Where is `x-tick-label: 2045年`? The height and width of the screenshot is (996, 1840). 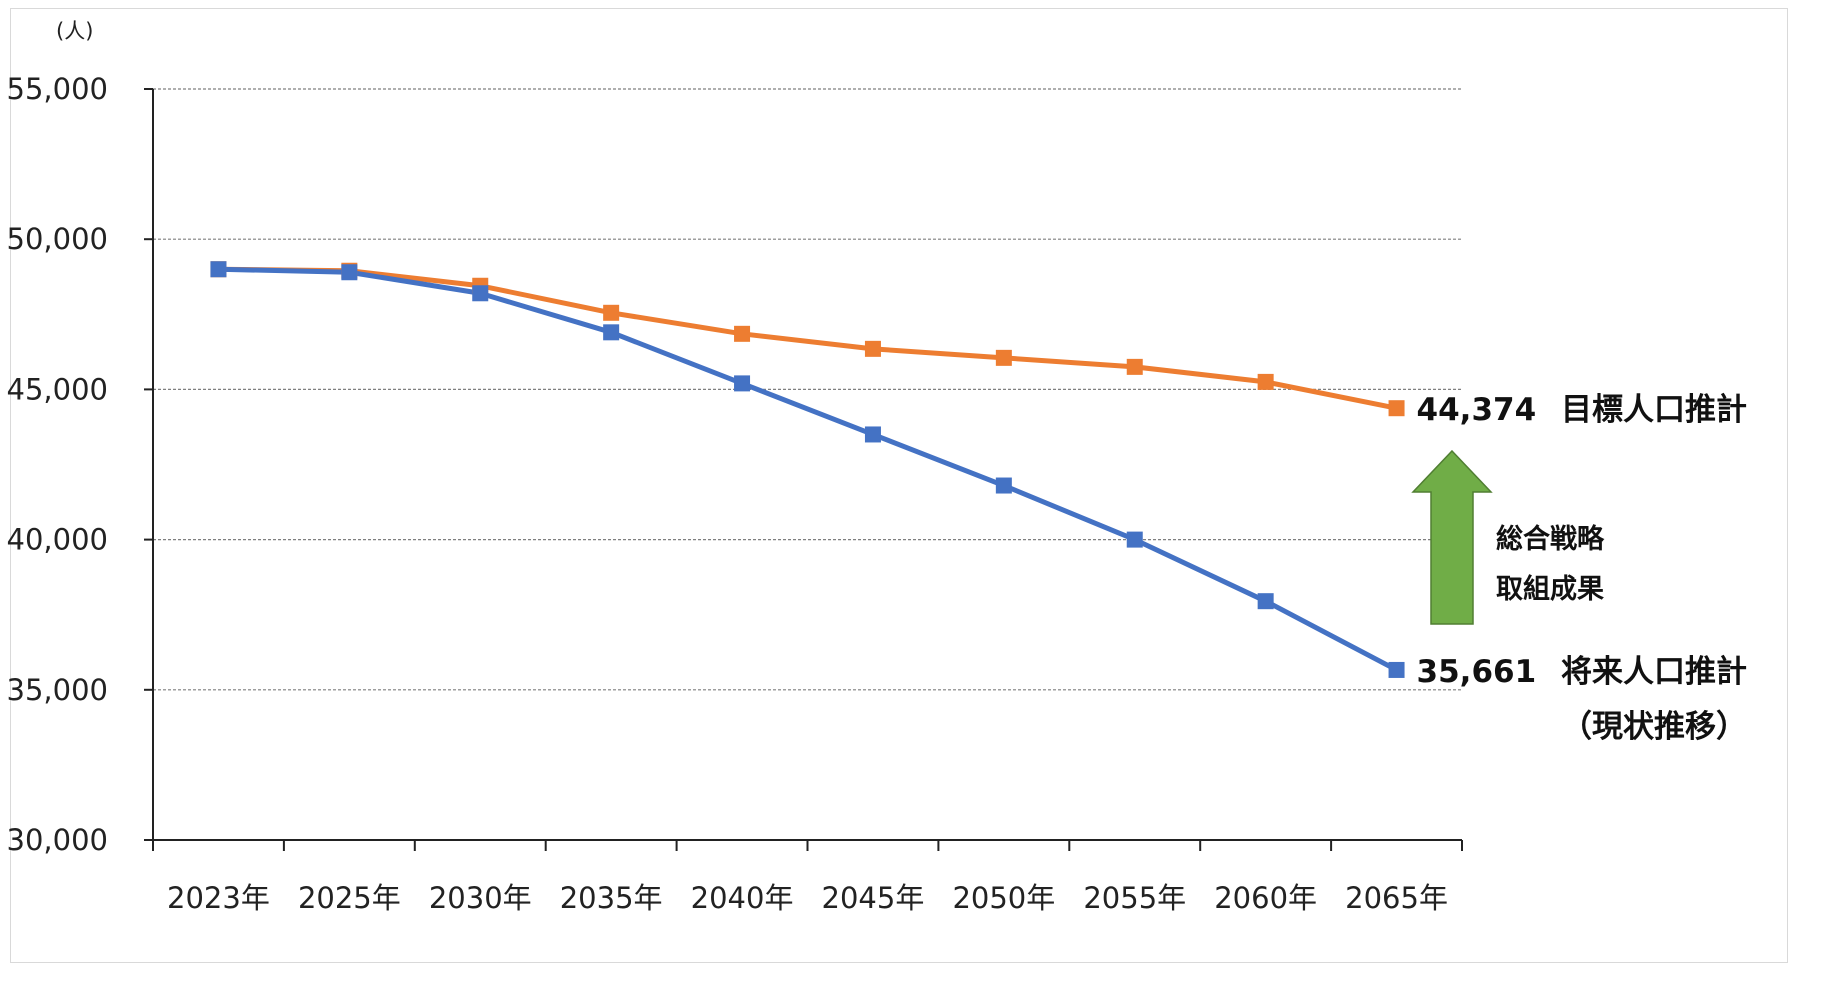
x-tick-label: 2045年 is located at coordinates (873, 898).